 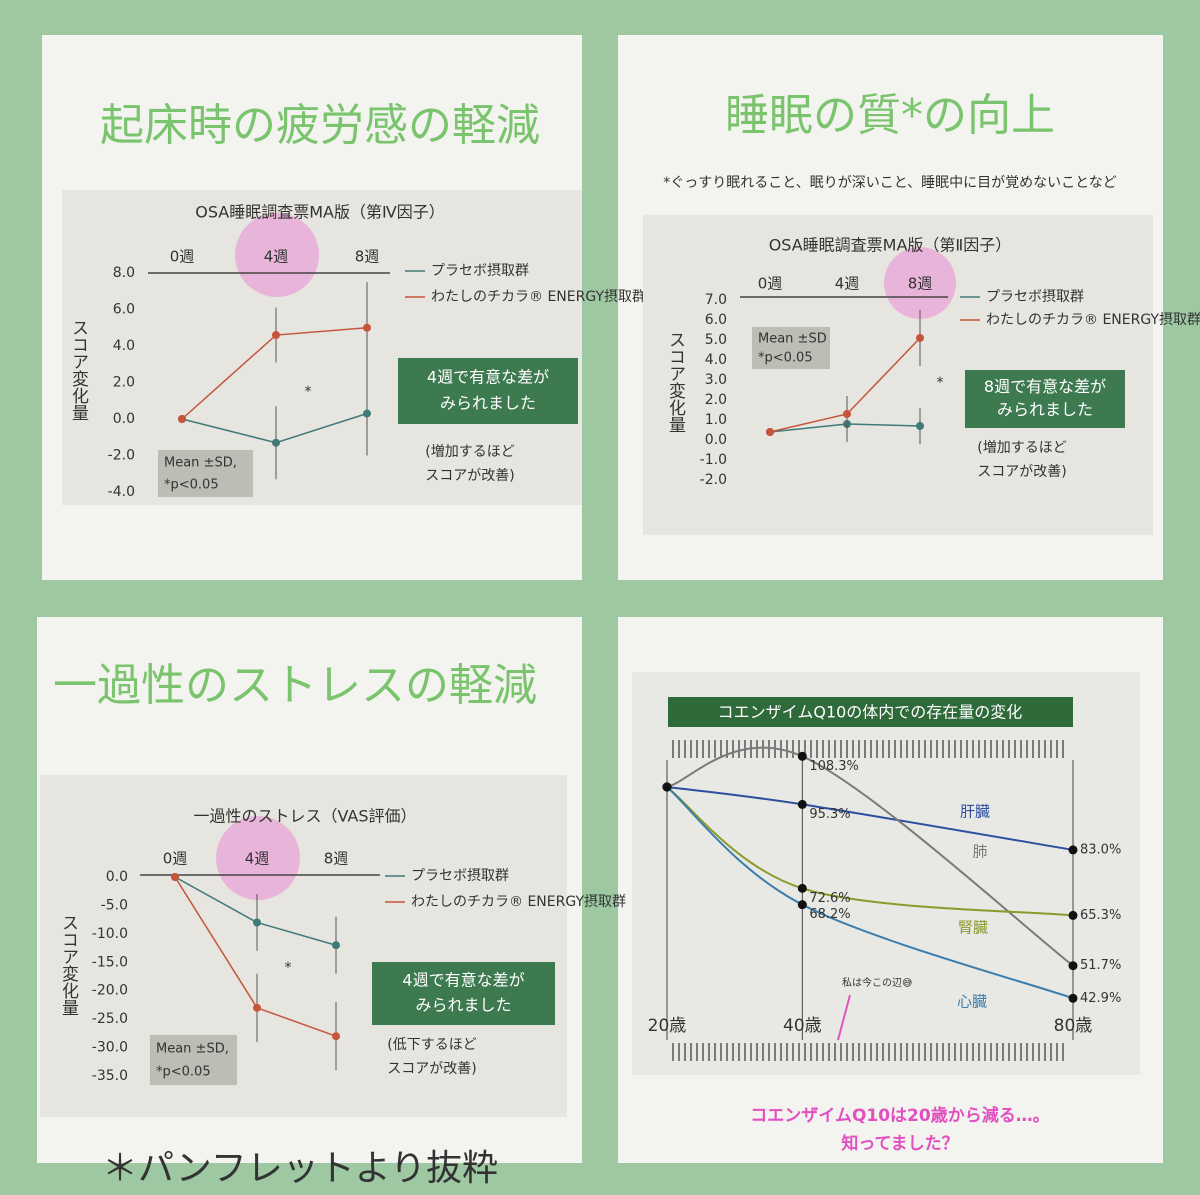 What do you see at coordinates (295, 685) in the screenshot?
I see `panel-title: 一過性のストレスの軽減` at bounding box center [295, 685].